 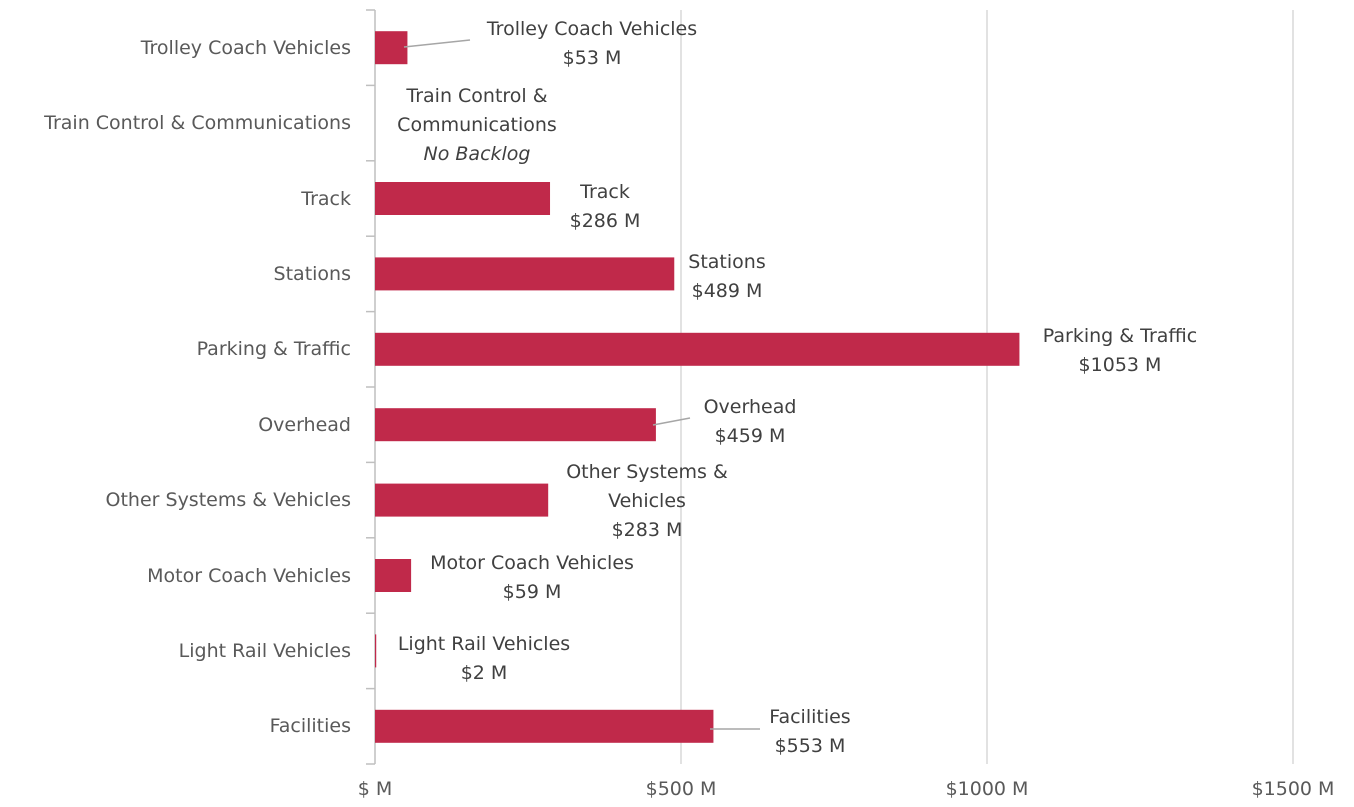 I want to click on data-label-name: Train Control & Communications, so click(x=477, y=110).